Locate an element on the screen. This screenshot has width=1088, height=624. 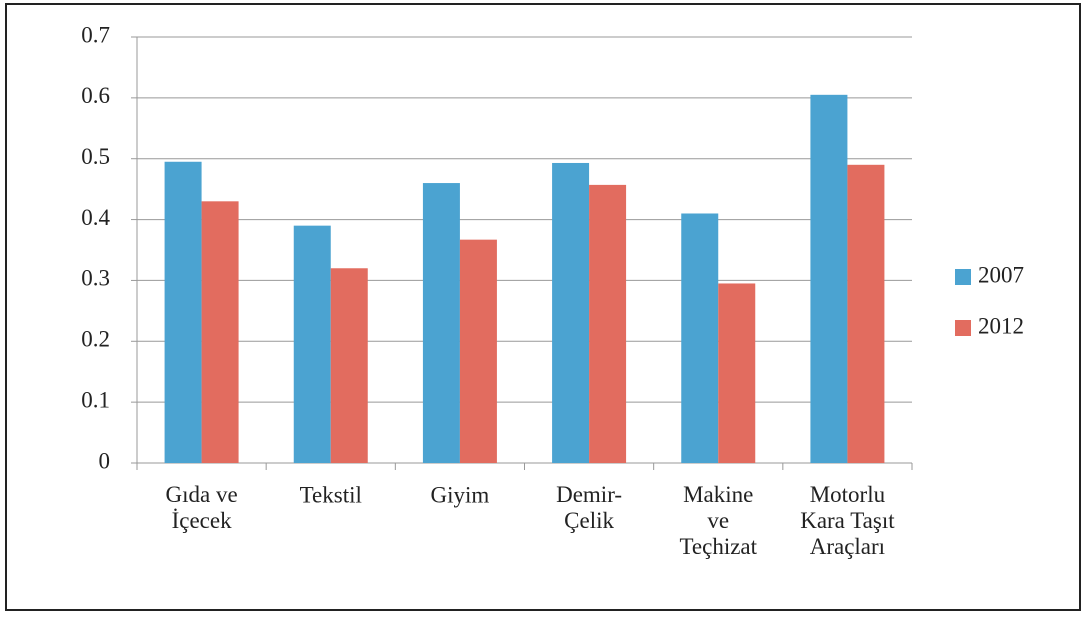
x-tick-label: Tekstil is located at coordinates (331, 494).